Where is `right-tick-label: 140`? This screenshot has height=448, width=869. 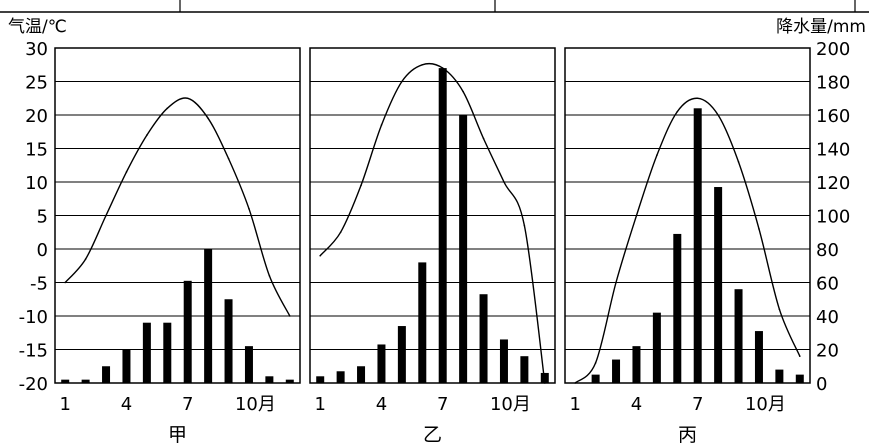
right-tick-label: 140 is located at coordinates (833, 150).